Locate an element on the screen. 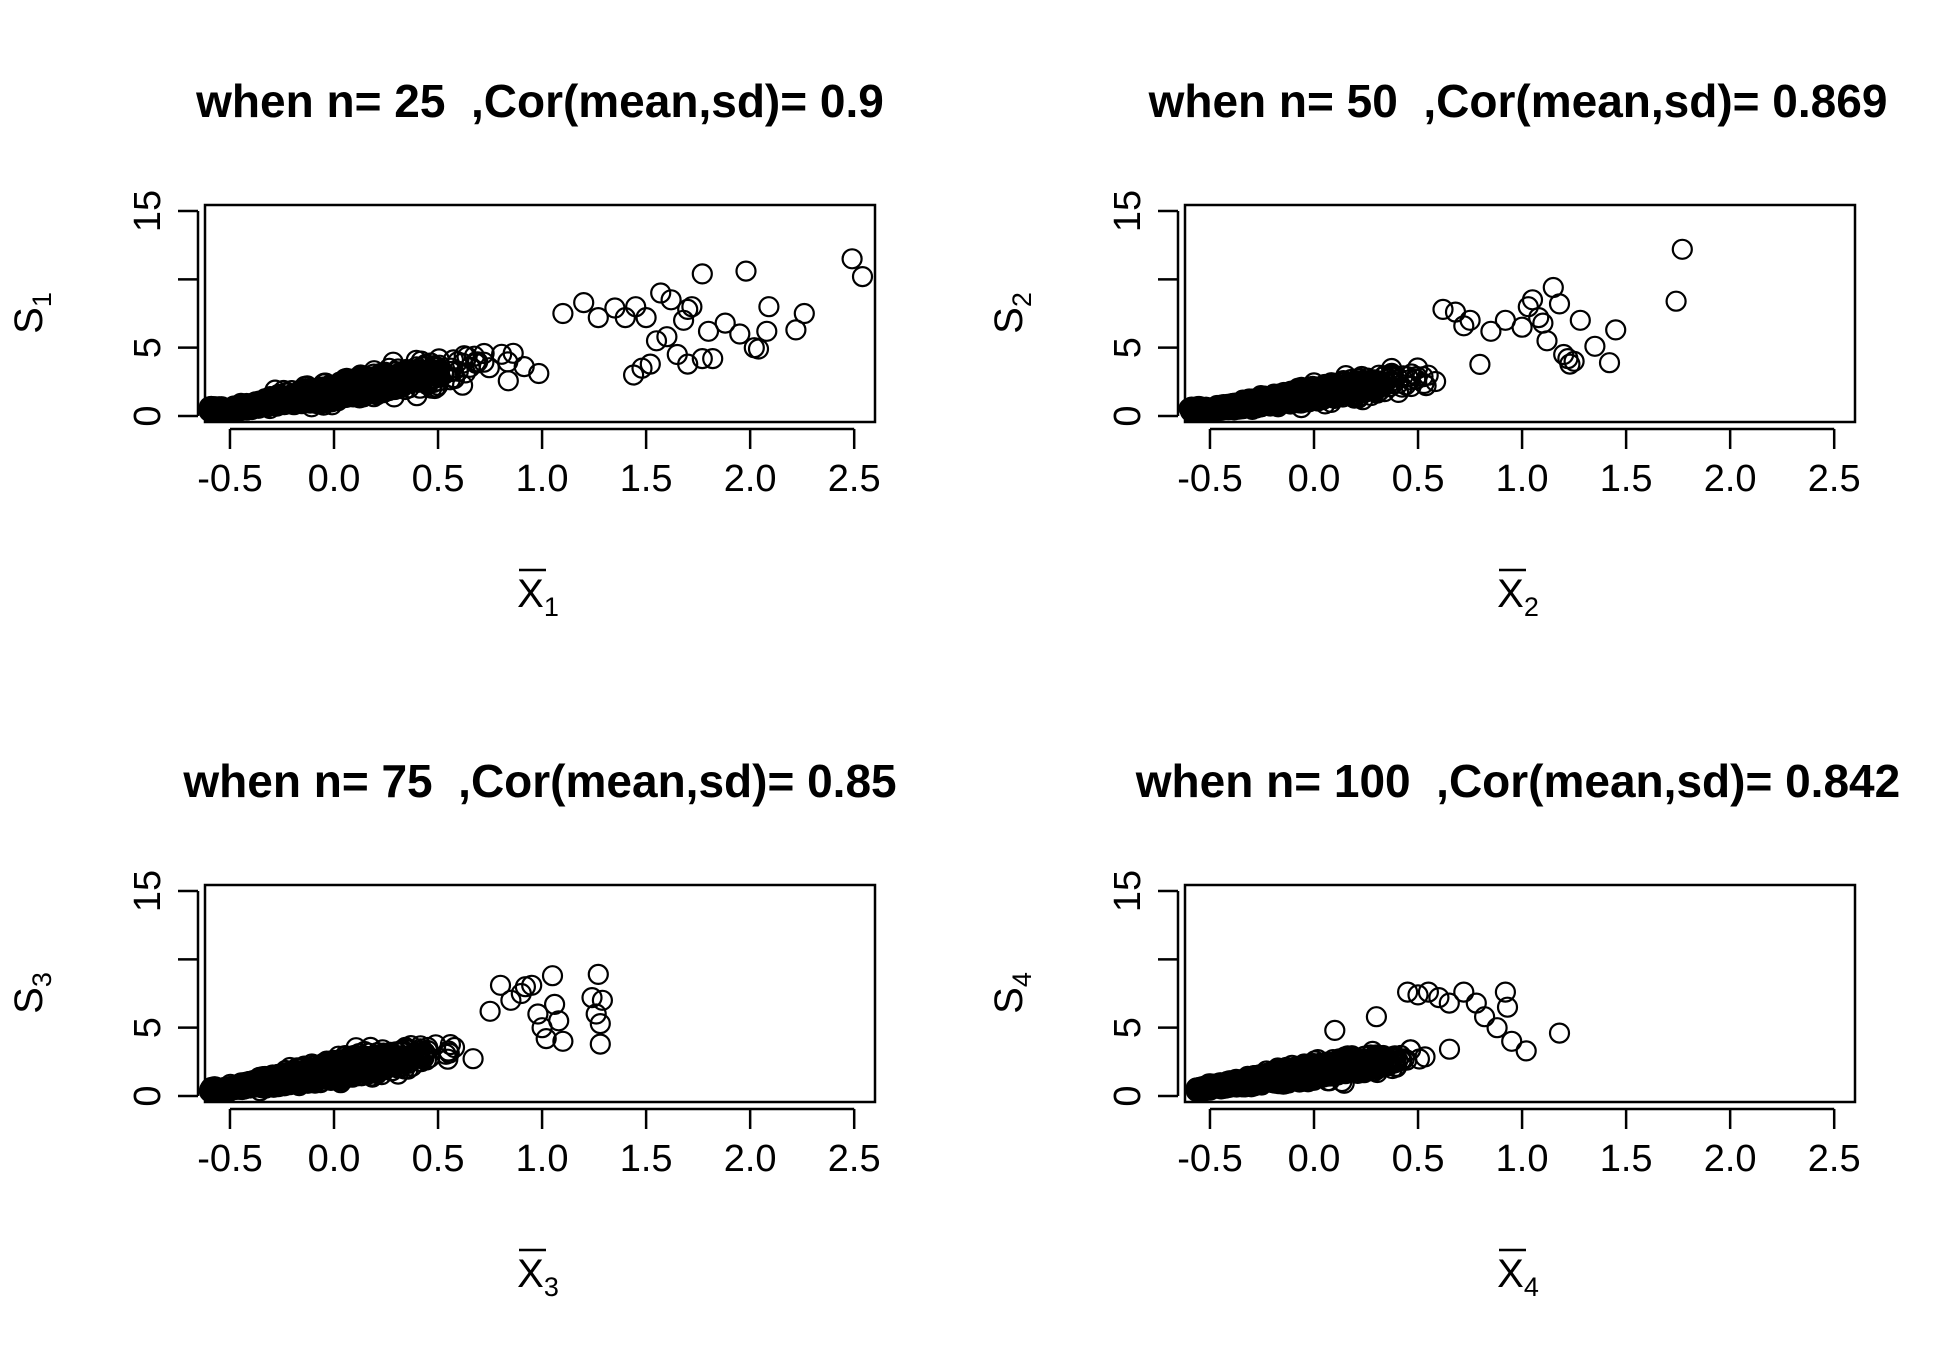  panel-4-x-axis: -0.5 0.0 0.5 1.0 1.5 2.0 2.5 is located at coordinates (1519, 1143).